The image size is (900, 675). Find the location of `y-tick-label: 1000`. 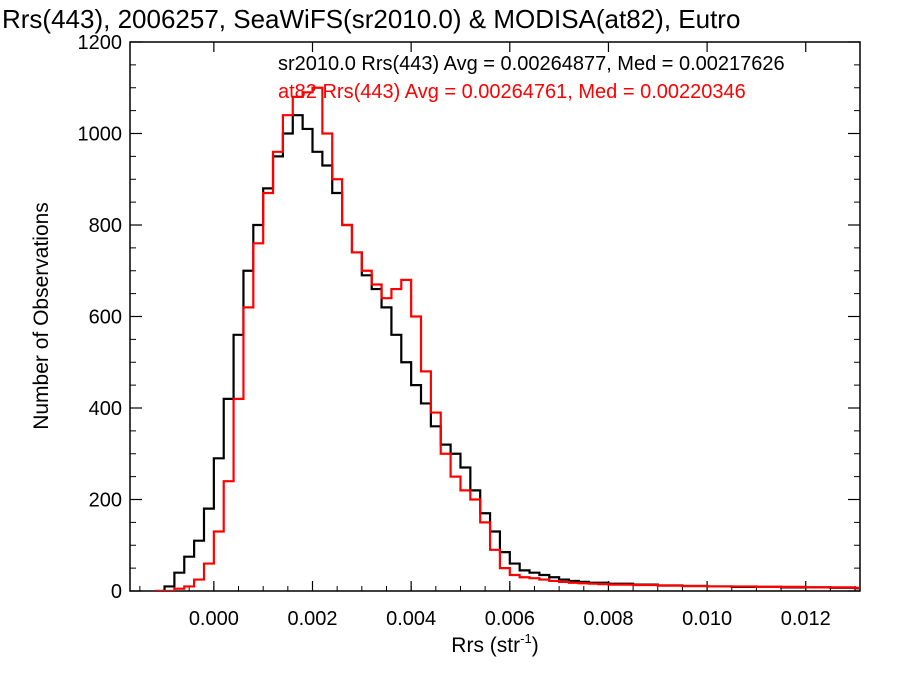

y-tick-label: 1000 is located at coordinates (100, 135).